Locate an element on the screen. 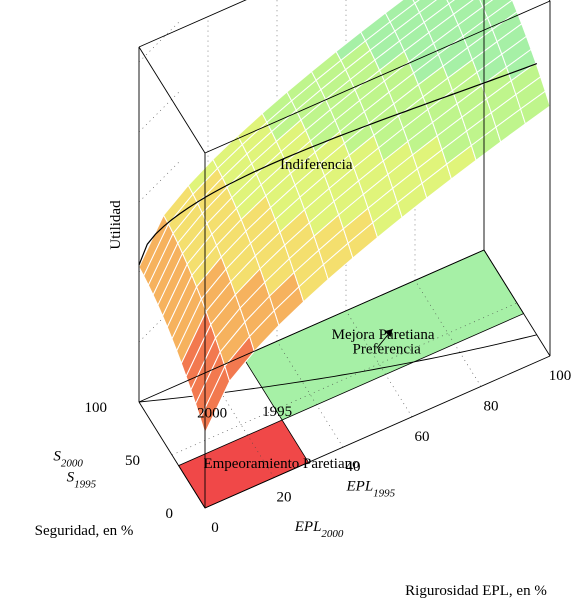 The width and height of the screenshot is (585, 601). y-marker-label: S2000 is located at coordinates (68, 458).